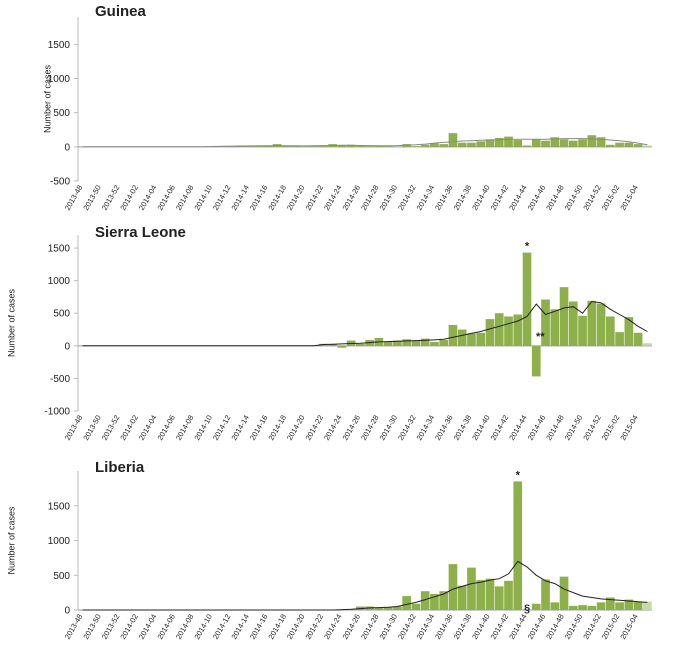 The width and height of the screenshot is (680, 651). What do you see at coordinates (629, 198) in the screenshot?
I see `x-tick-label: 2015-04` at bounding box center [629, 198].